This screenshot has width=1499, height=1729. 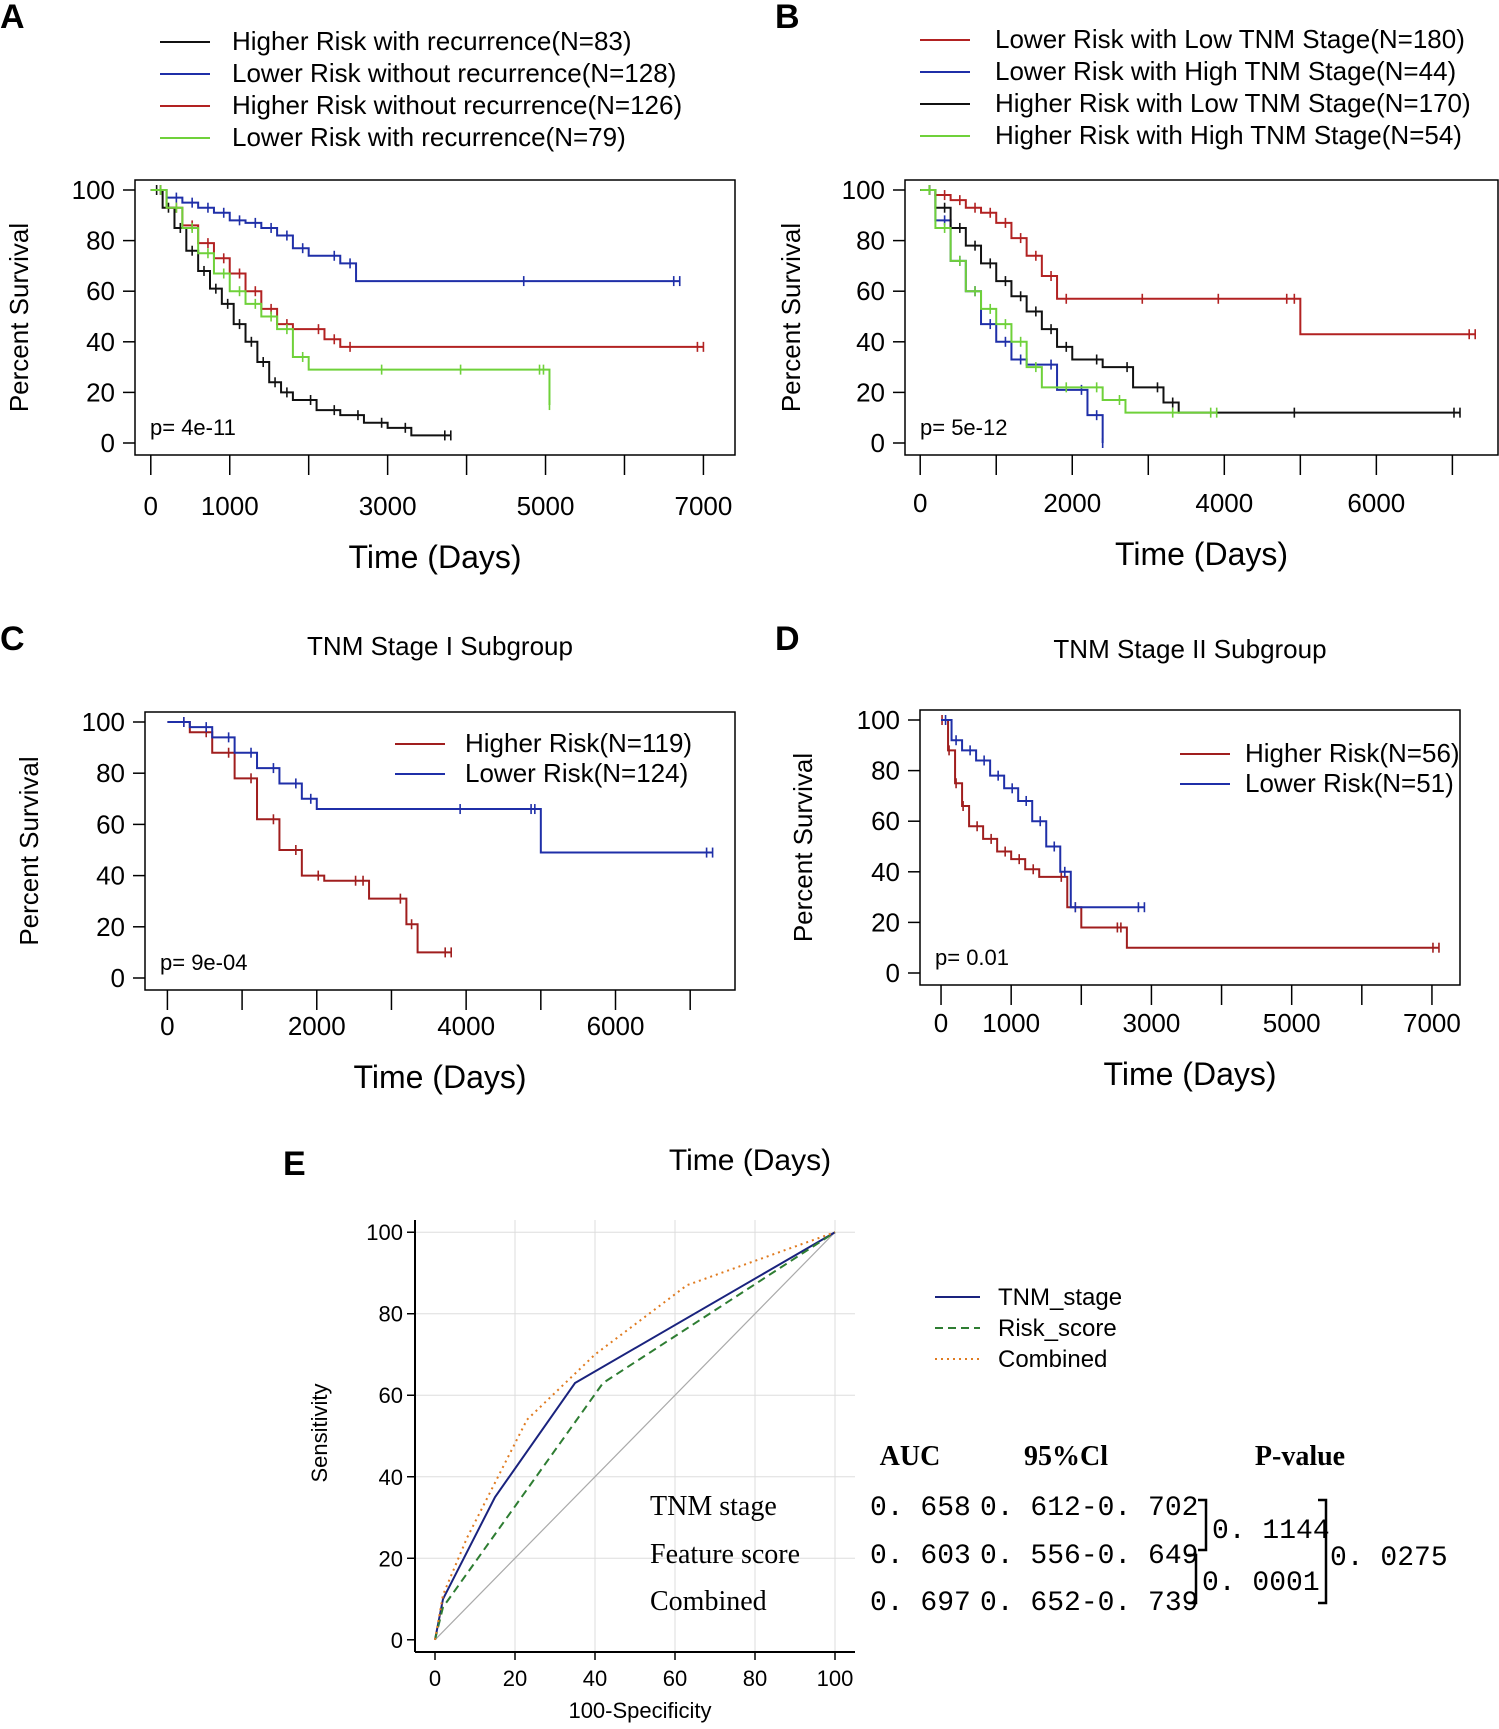 What do you see at coordinates (203, 962) in the screenshot?
I see `p-value-c: p= 9e-04` at bounding box center [203, 962].